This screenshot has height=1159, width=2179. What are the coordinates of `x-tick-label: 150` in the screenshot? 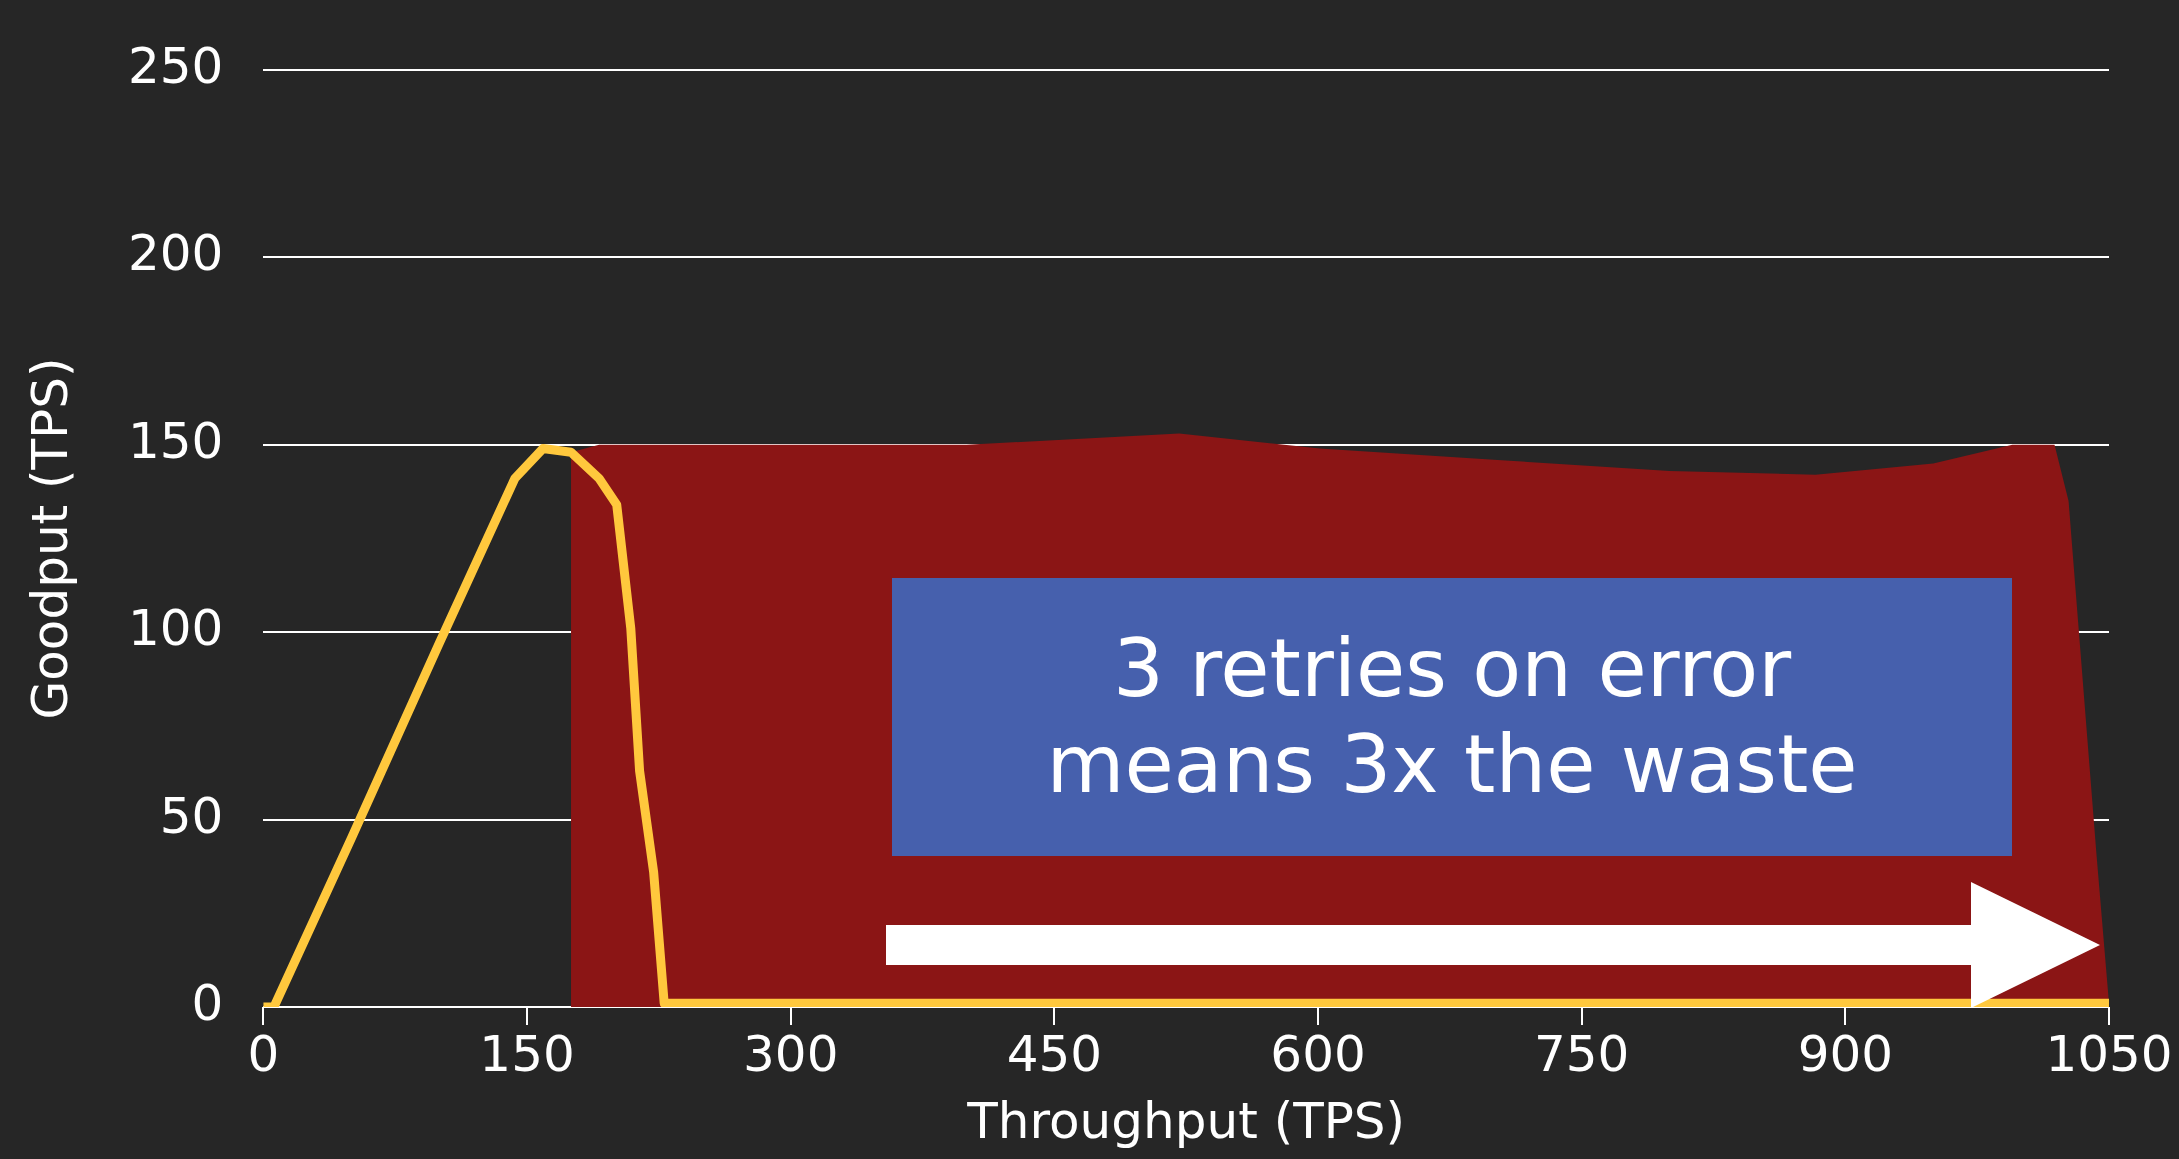 It's located at (527, 1053).